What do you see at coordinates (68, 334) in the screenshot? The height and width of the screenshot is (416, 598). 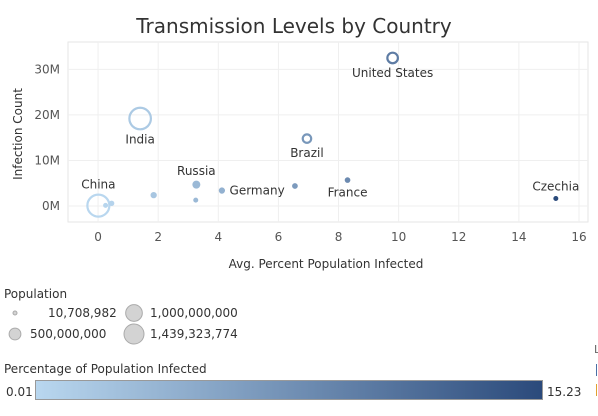 I see `size-legend-item: 500,000,000` at bounding box center [68, 334].